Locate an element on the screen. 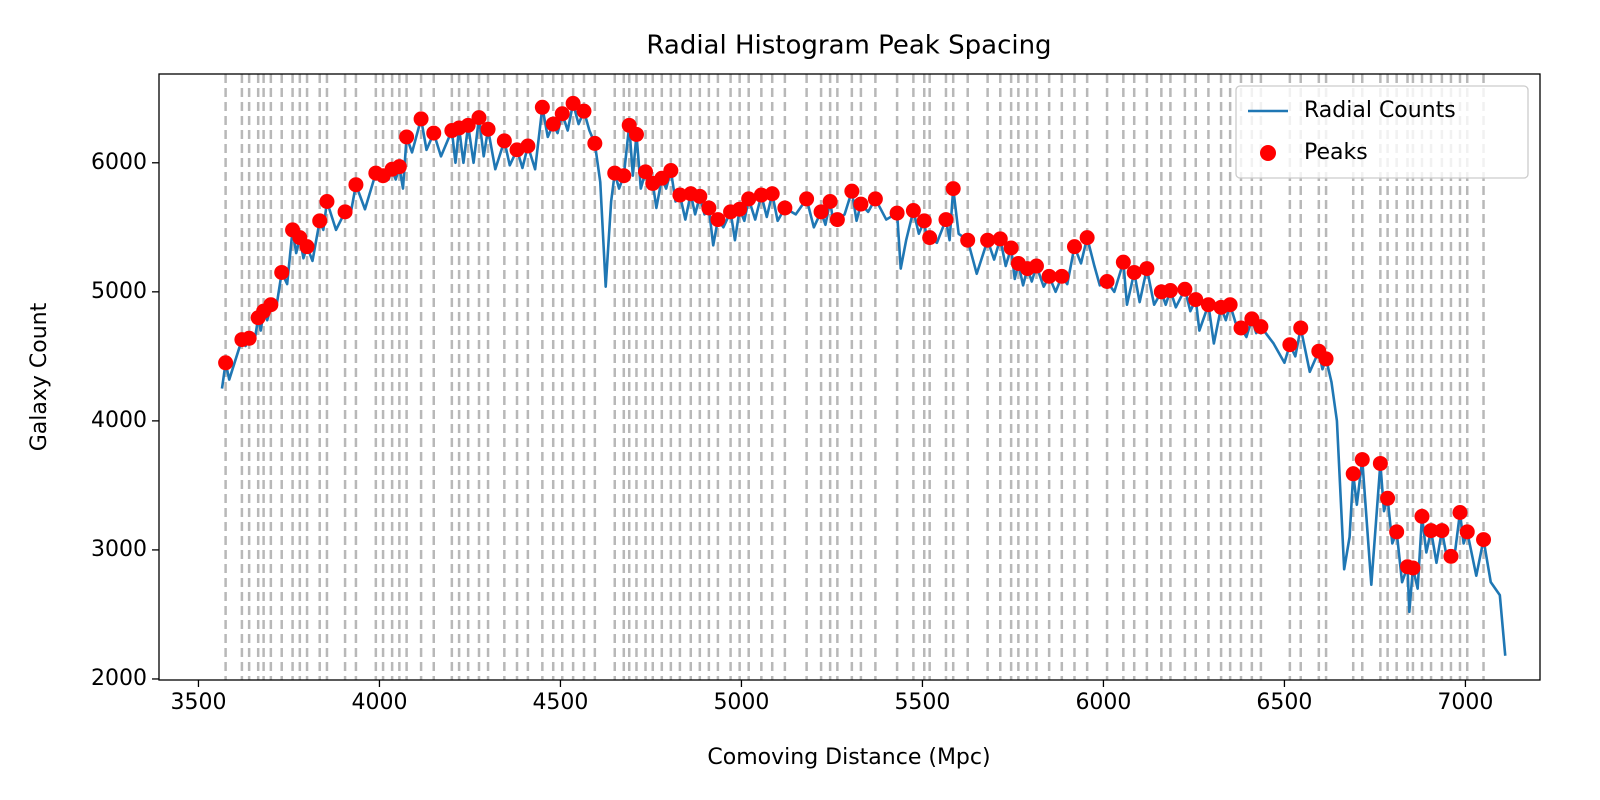 This screenshot has width=1600, height=800. chart-title: Radial Histogram Peak Spacing is located at coordinates (848, 46).